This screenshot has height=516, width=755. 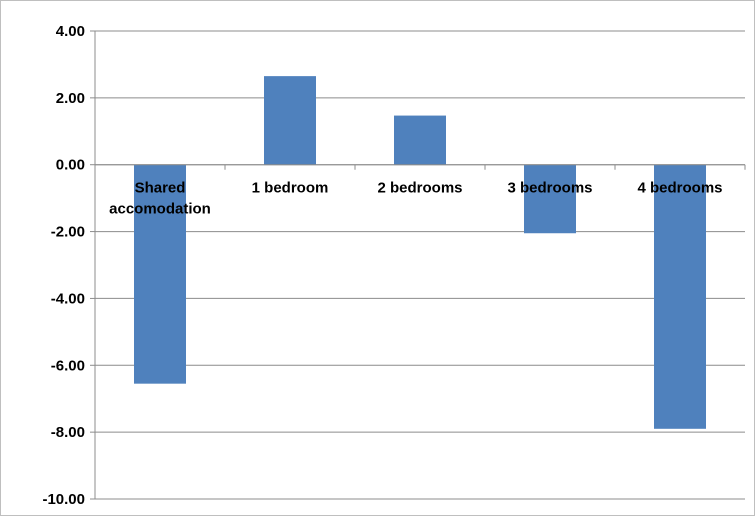 I want to click on y-tick-label: 2.00, so click(x=70, y=98).